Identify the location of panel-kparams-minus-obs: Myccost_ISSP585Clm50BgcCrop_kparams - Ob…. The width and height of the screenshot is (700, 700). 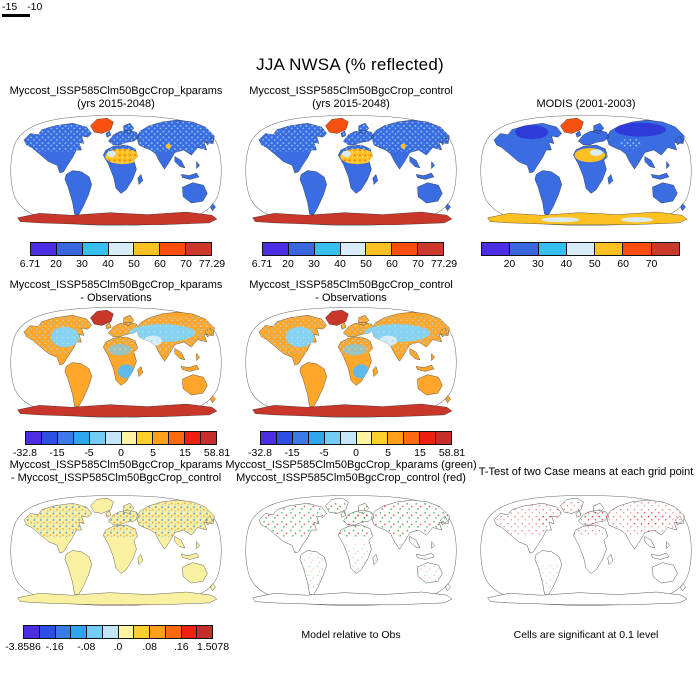
(116, 379).